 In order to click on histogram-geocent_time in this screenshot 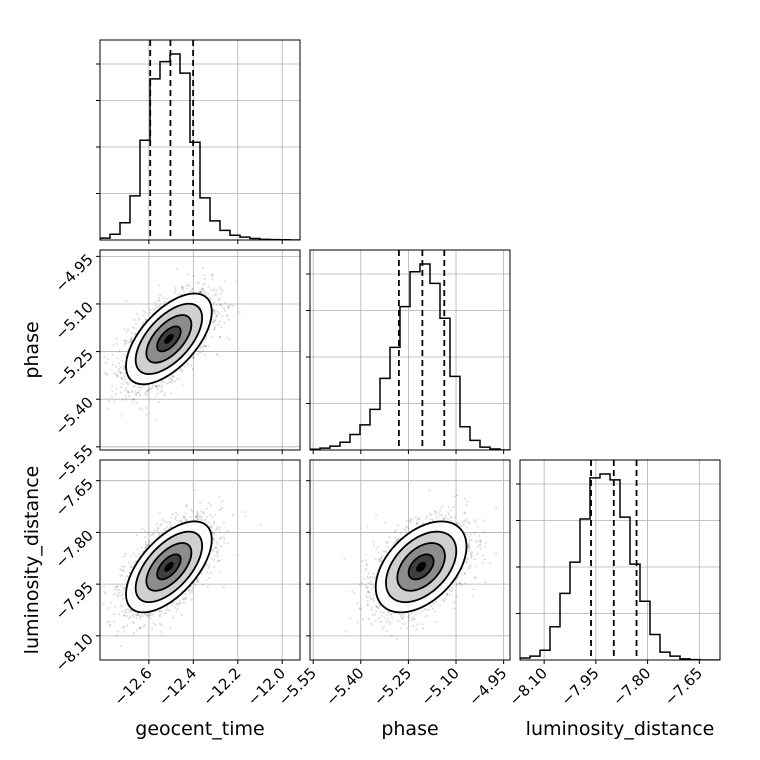, I will do `click(200, 140)`.